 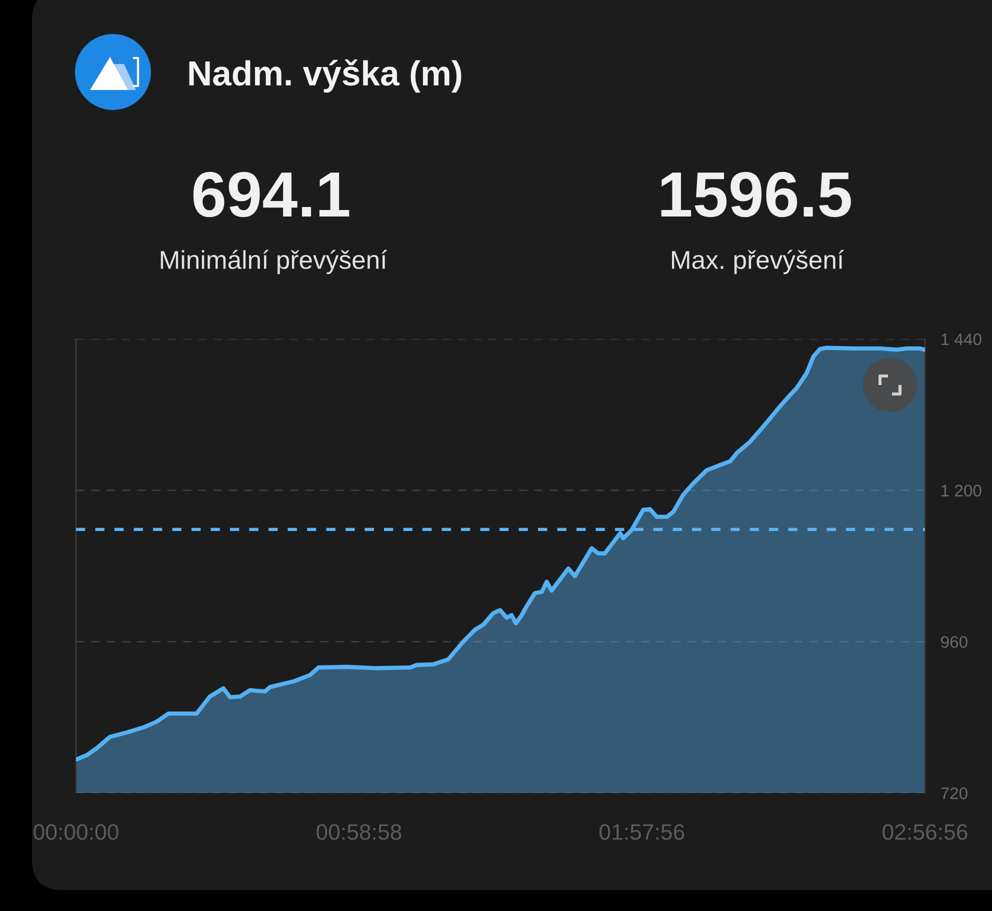 I want to click on text: 694.1, so click(x=271, y=195).